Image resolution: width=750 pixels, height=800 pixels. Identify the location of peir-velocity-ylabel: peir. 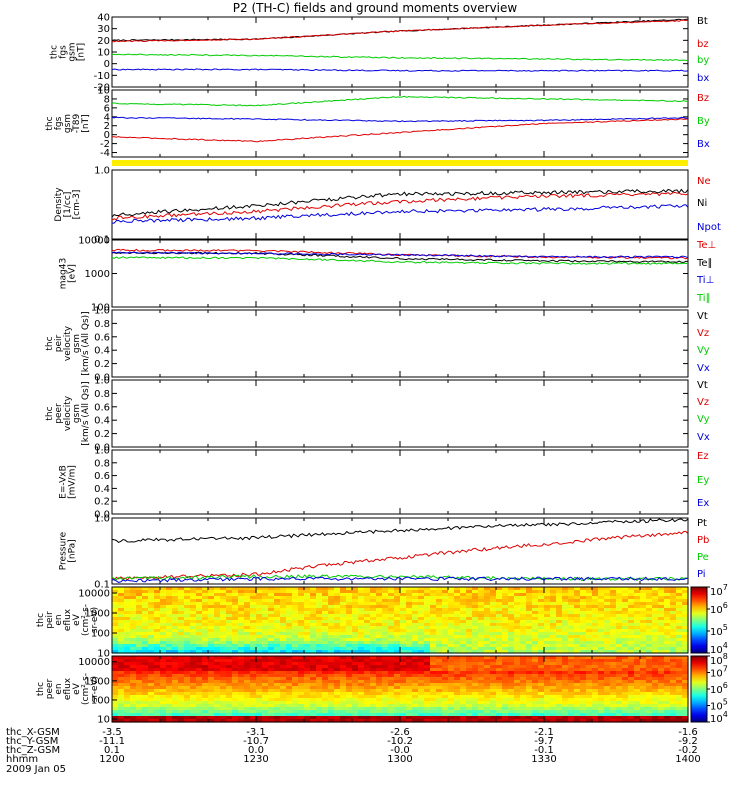
(59, 343).